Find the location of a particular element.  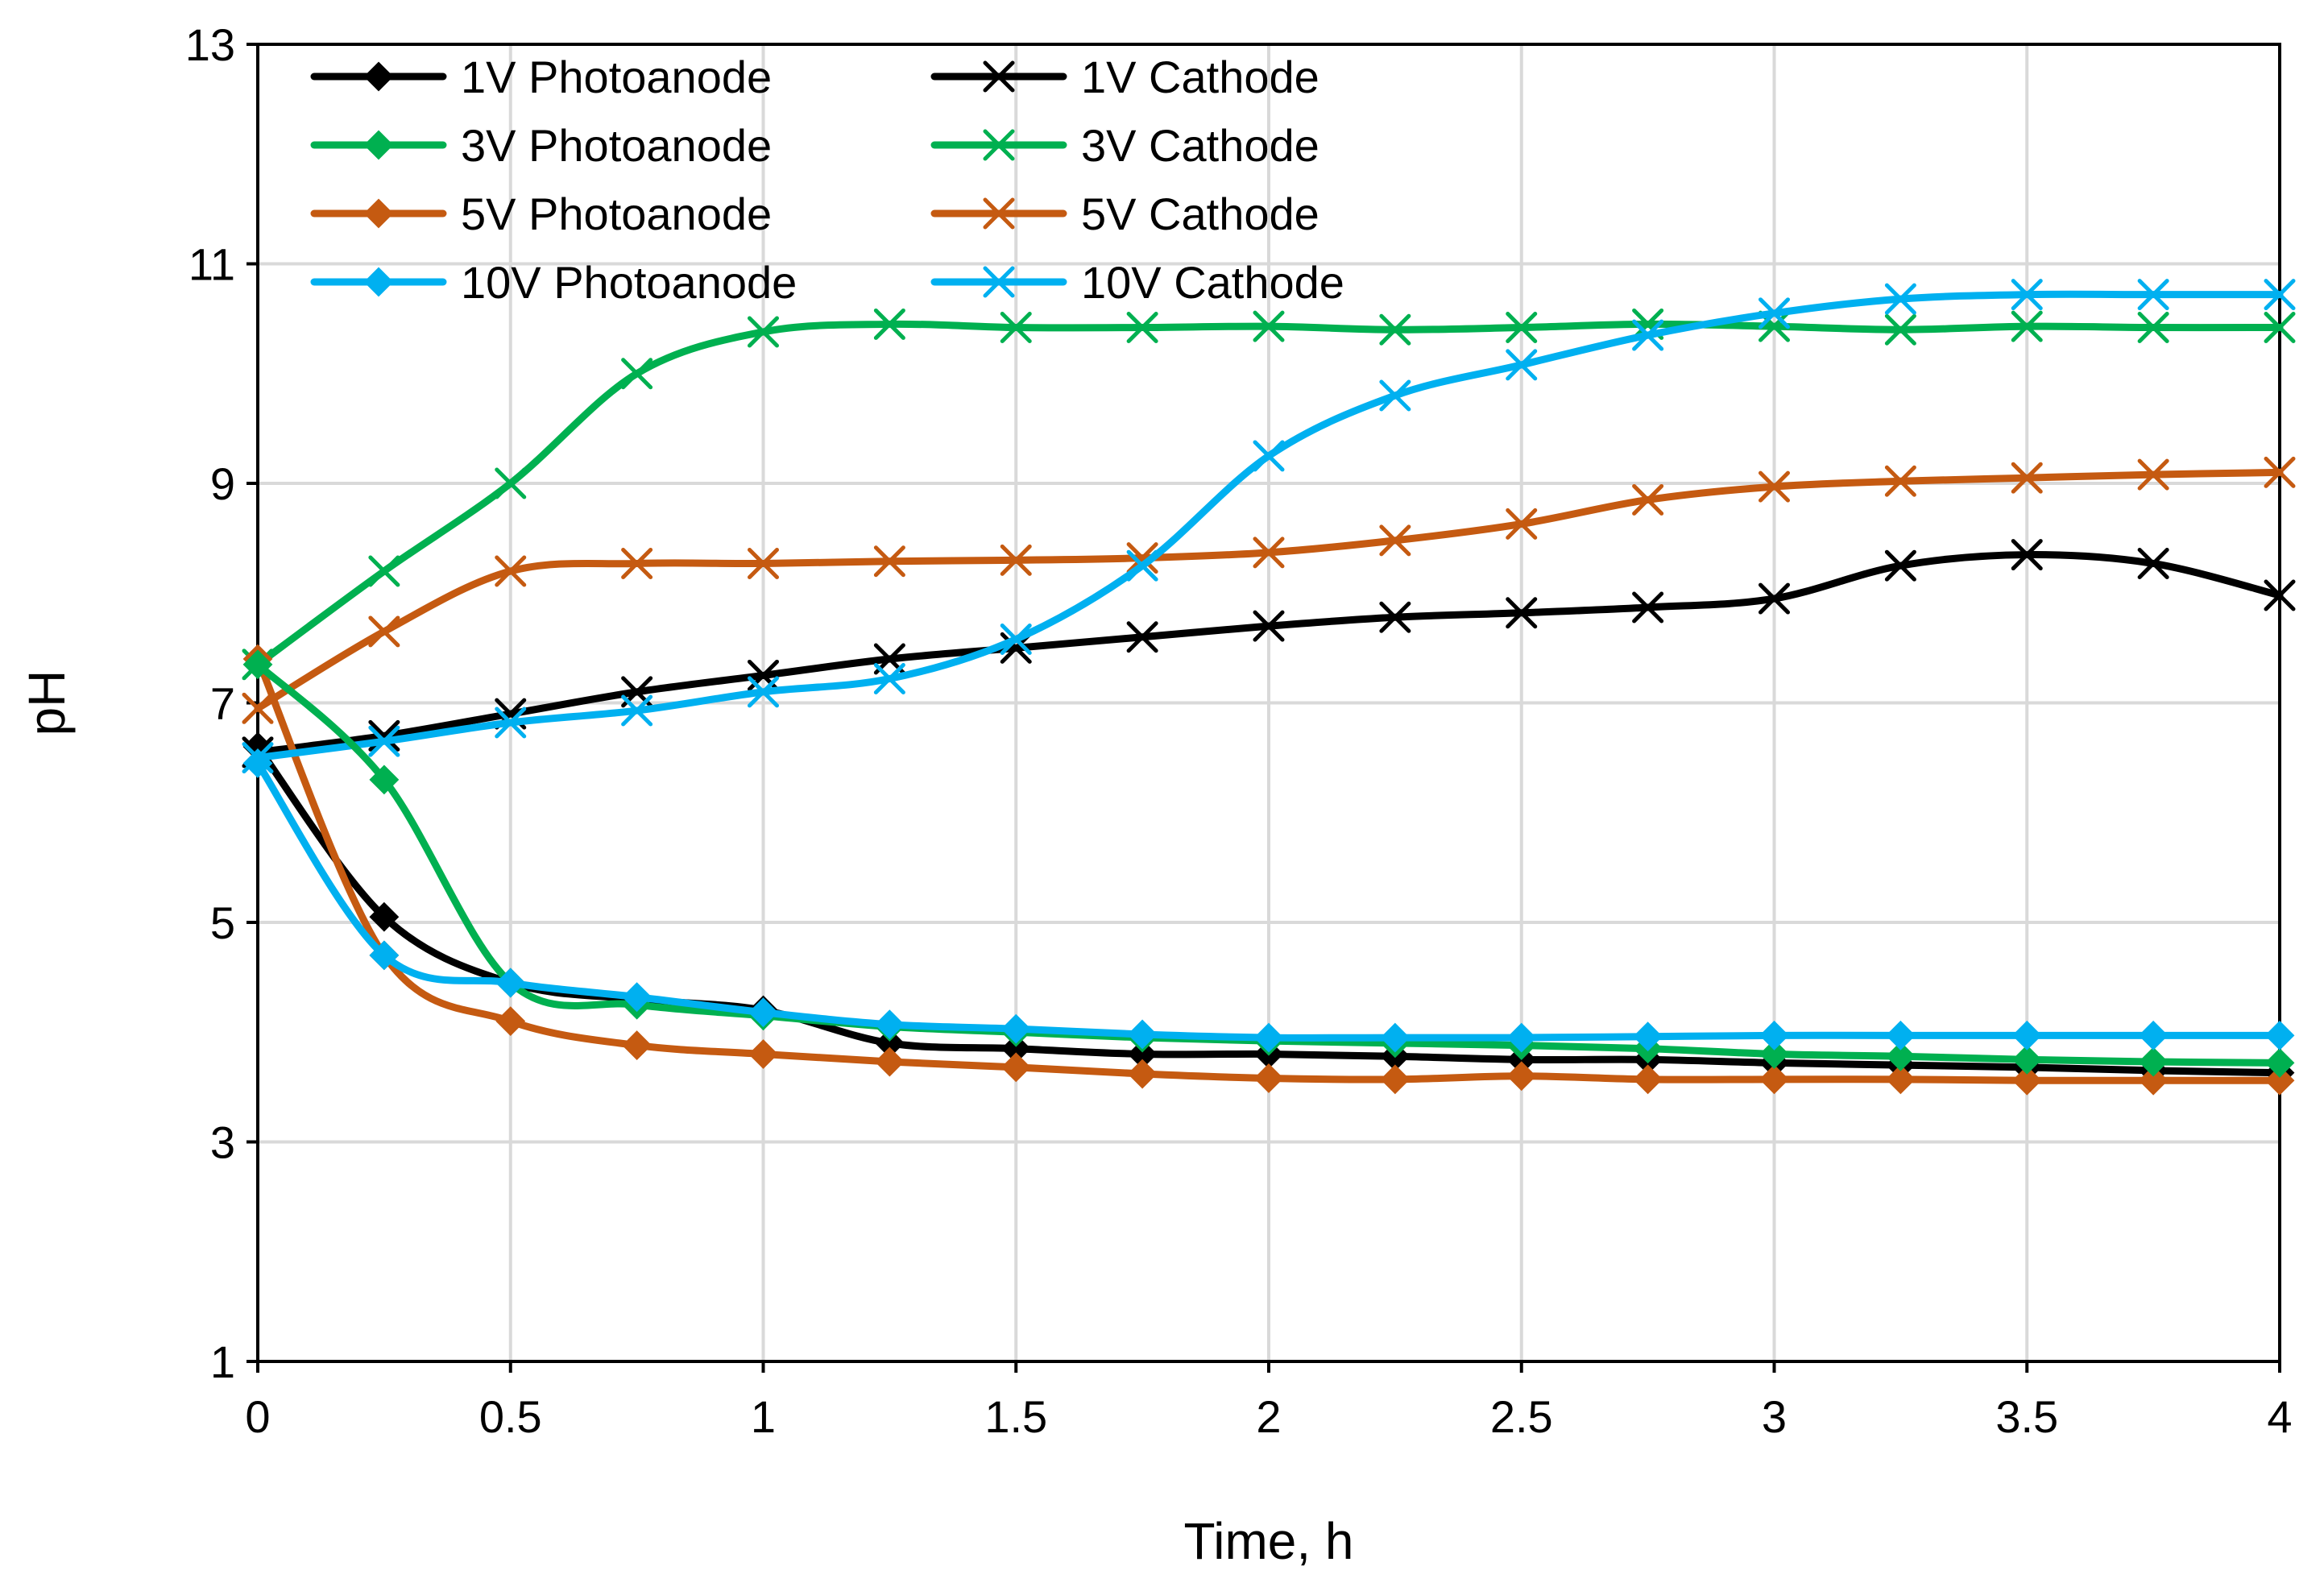

y-tick-label: 7 is located at coordinates (223, 703).